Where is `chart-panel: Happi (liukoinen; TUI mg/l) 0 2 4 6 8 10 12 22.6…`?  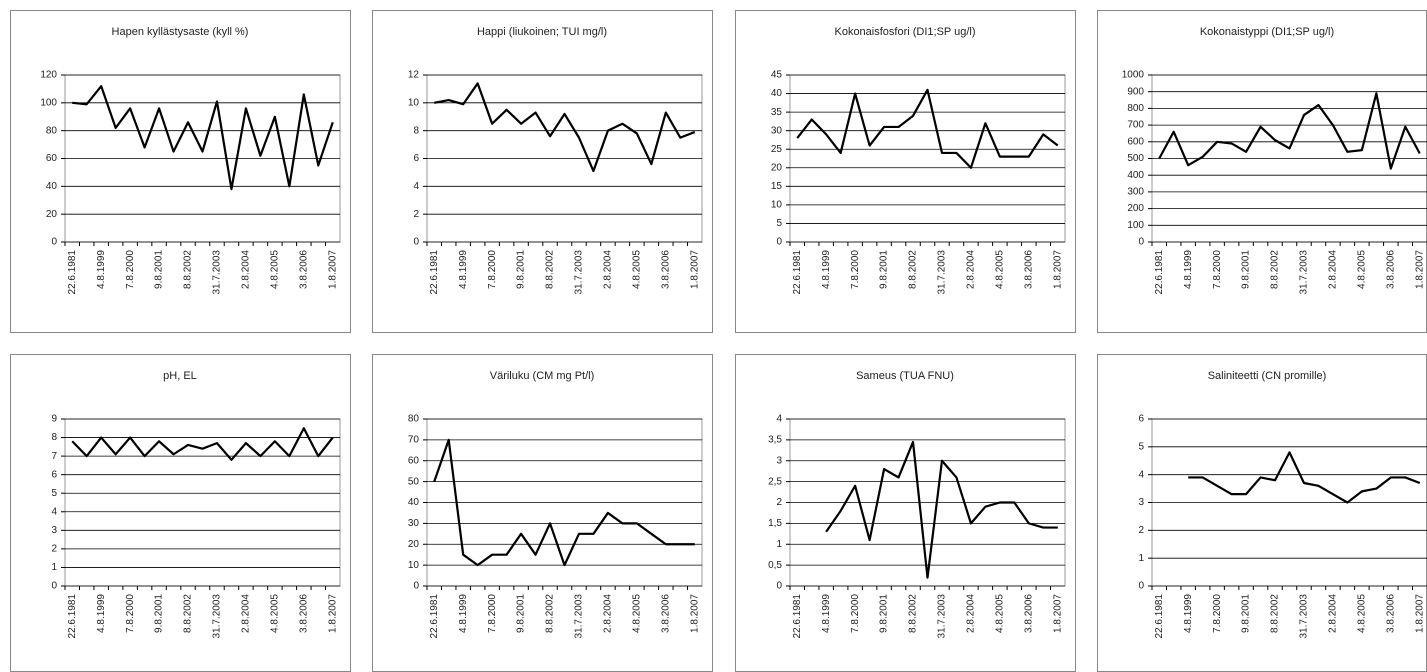 chart-panel: Happi (liukoinen; TUI mg/l) 0 2 4 6 8 10 12 22.6… is located at coordinates (542, 171).